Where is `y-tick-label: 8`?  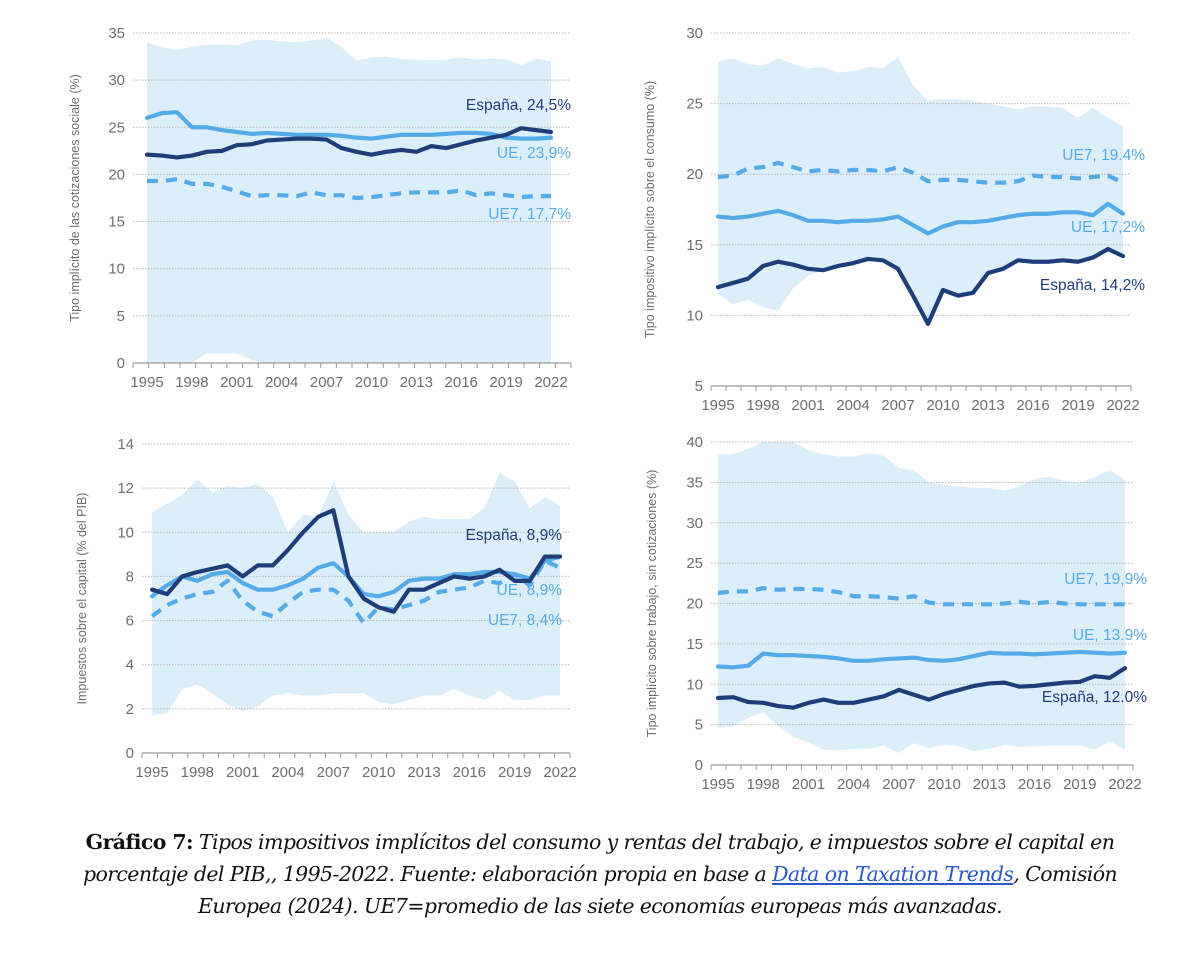 y-tick-label: 8 is located at coordinates (130, 576).